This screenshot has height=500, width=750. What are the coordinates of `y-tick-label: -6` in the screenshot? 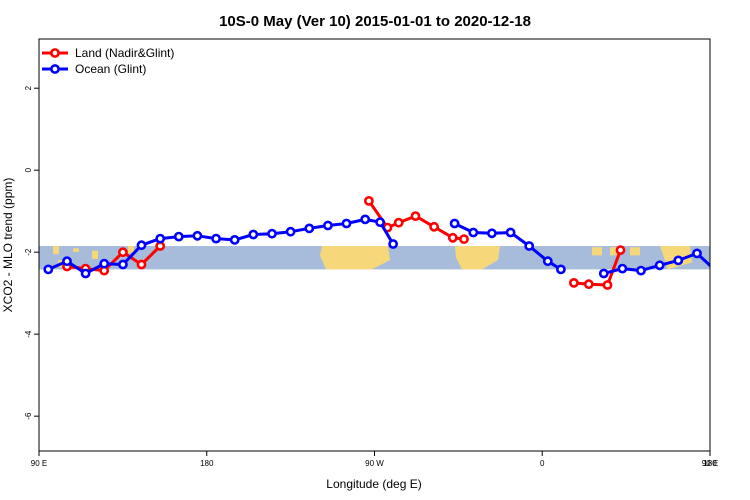 It's located at (28, 416).